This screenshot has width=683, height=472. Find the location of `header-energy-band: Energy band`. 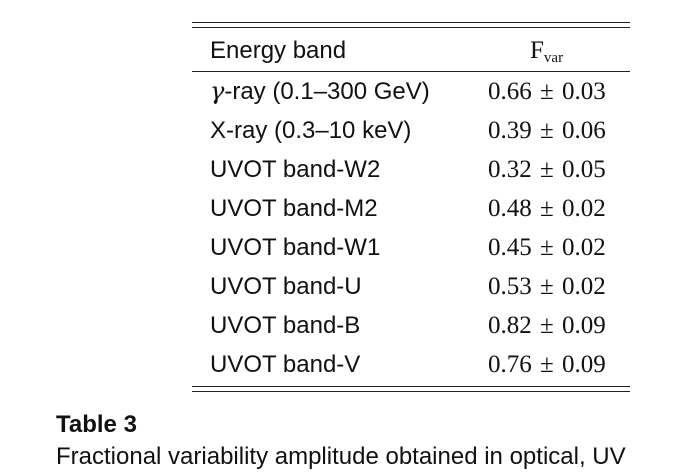

header-energy-band: Energy band is located at coordinates (278, 50).